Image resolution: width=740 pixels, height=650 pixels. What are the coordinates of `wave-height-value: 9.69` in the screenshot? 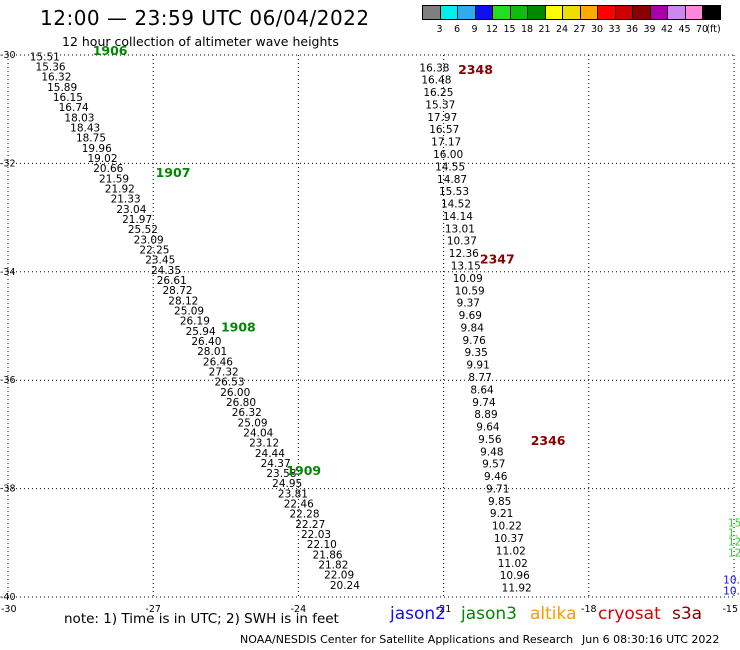 It's located at (470, 316).